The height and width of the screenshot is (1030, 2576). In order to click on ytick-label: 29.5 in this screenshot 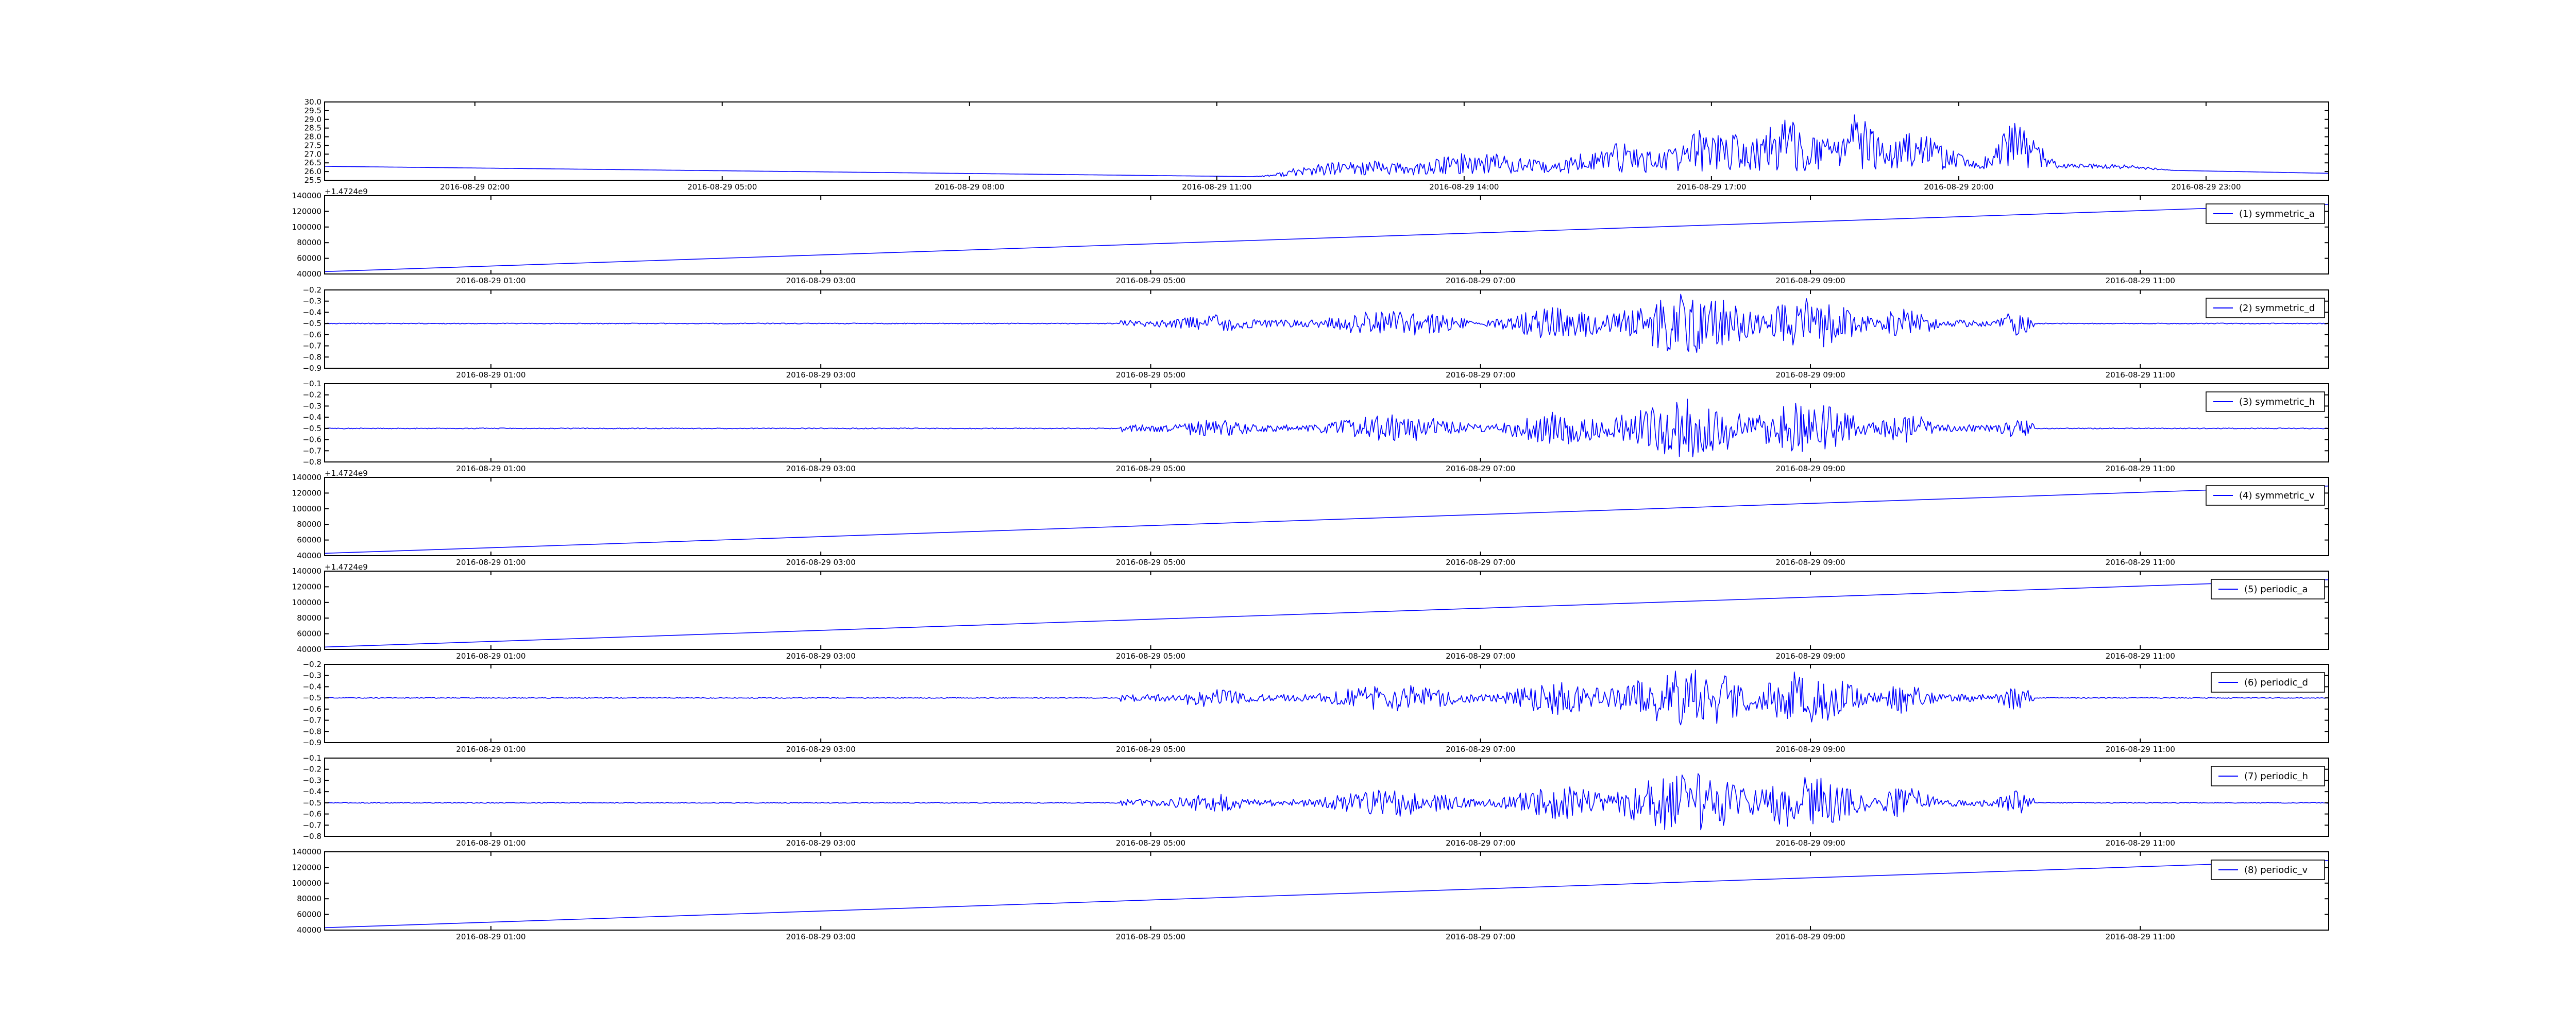, I will do `click(312, 110)`.